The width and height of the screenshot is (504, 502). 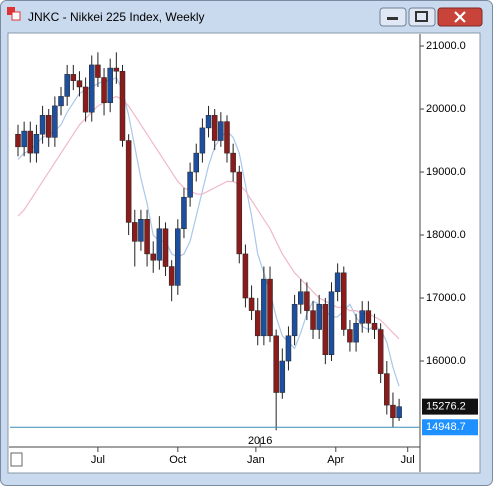 What do you see at coordinates (16, 459) in the screenshot?
I see `scroll-box` at bounding box center [16, 459].